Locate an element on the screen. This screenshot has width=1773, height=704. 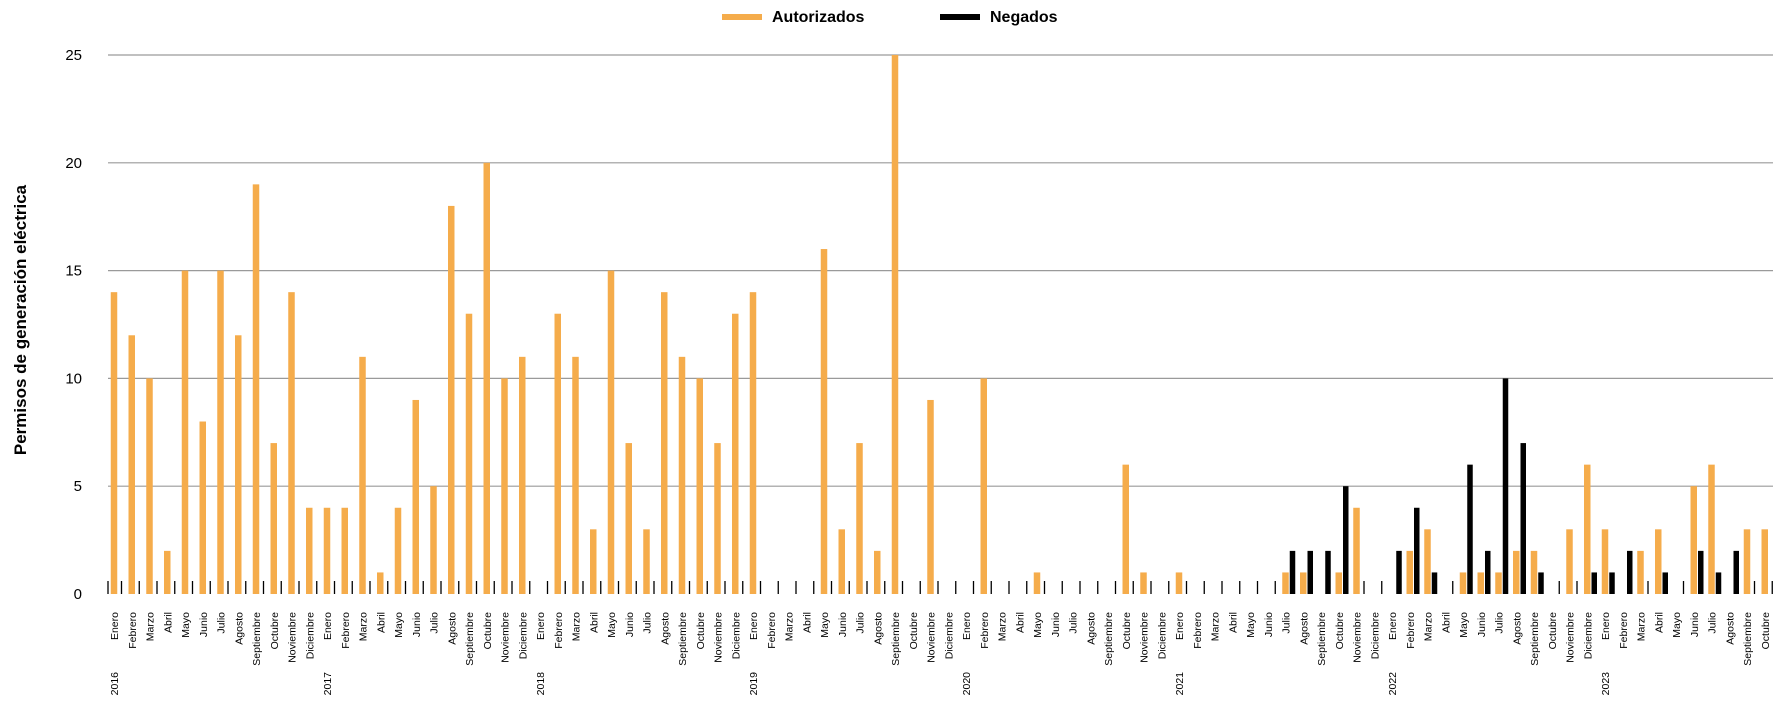
y-tick-label: 0 is located at coordinates (78, 594).